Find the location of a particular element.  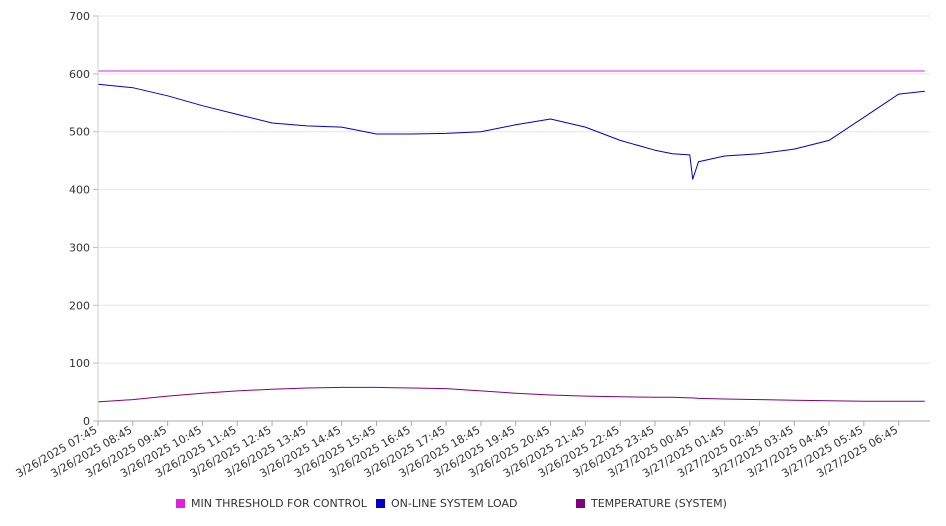

legend-swatch-temperature is located at coordinates (580, 503).